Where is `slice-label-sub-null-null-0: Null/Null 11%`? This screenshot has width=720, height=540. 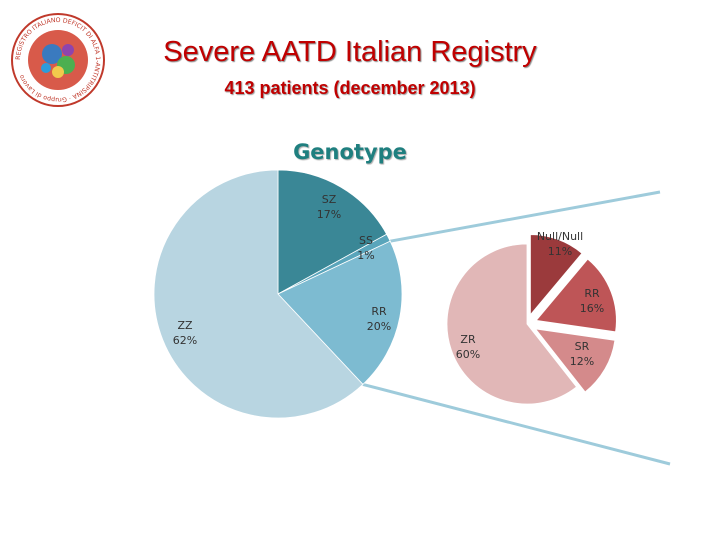
slice-label-sub-null-null-0: Null/Null 11% is located at coordinates (560, 244).